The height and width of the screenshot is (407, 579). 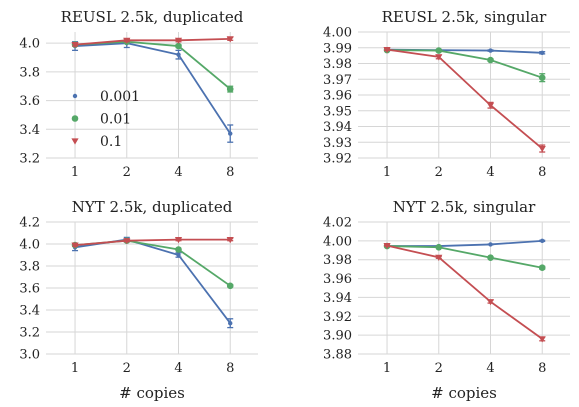 I want to click on legend: 0.001 0.01 0.1, so click(x=105, y=119).